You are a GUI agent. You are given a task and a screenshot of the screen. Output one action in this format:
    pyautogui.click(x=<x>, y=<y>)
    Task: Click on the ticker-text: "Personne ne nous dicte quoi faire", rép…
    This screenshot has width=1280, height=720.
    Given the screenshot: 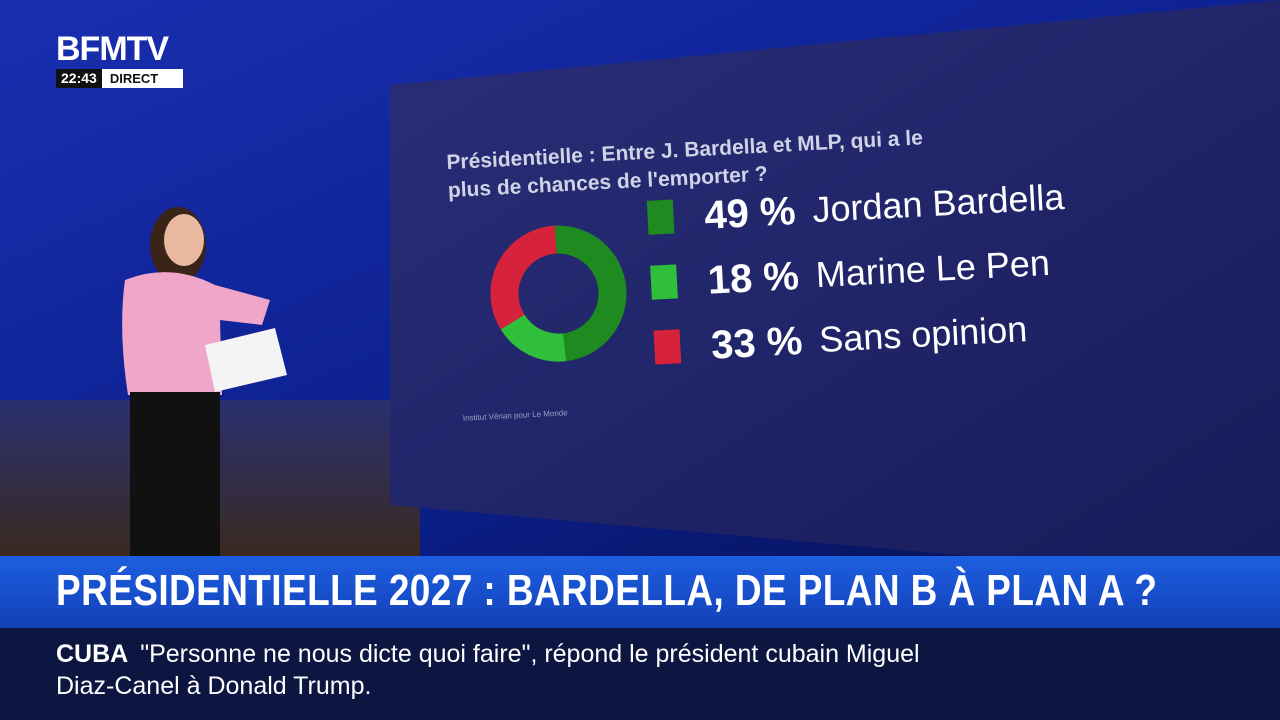 What is the action you would take?
    pyautogui.click(x=488, y=670)
    